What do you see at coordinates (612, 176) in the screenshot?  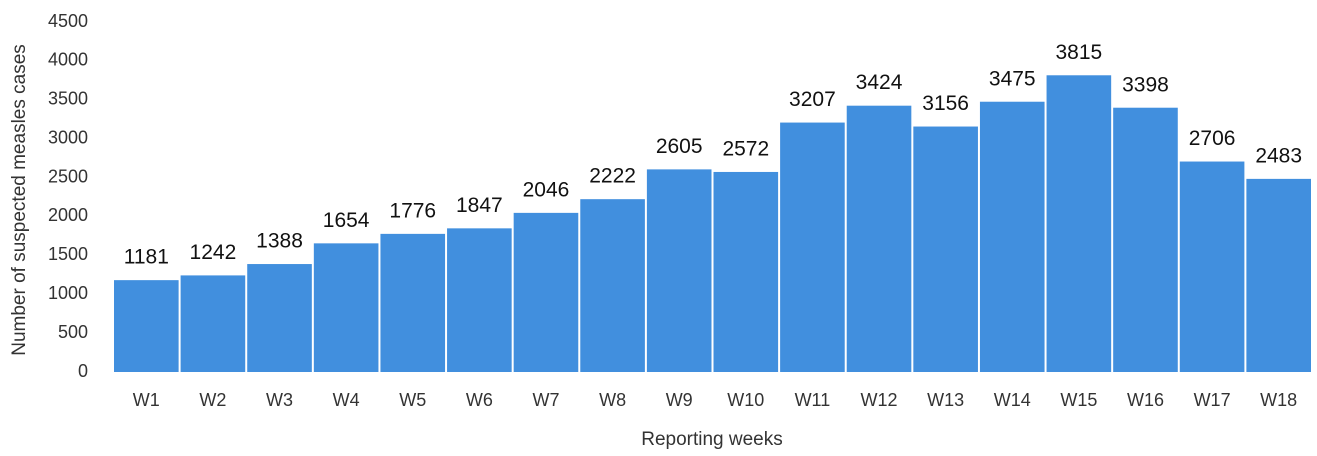 I see `data-label: 2222` at bounding box center [612, 176].